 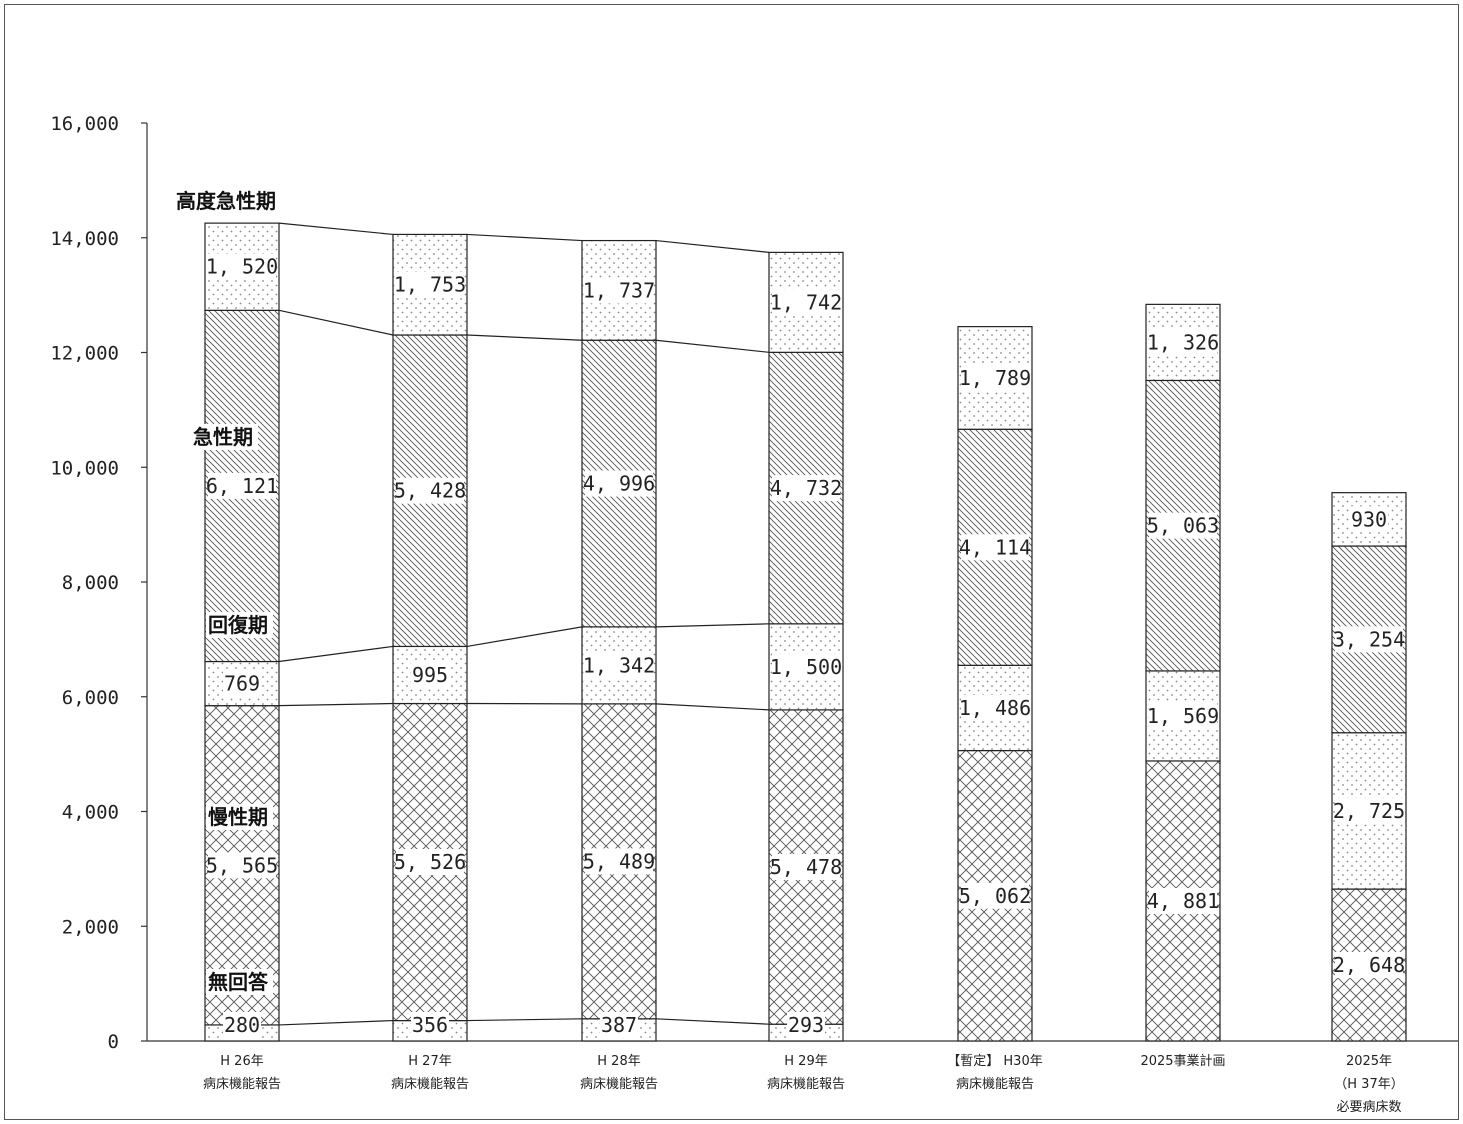 I want to click on data-label-recovery: 769, so click(x=242, y=684).